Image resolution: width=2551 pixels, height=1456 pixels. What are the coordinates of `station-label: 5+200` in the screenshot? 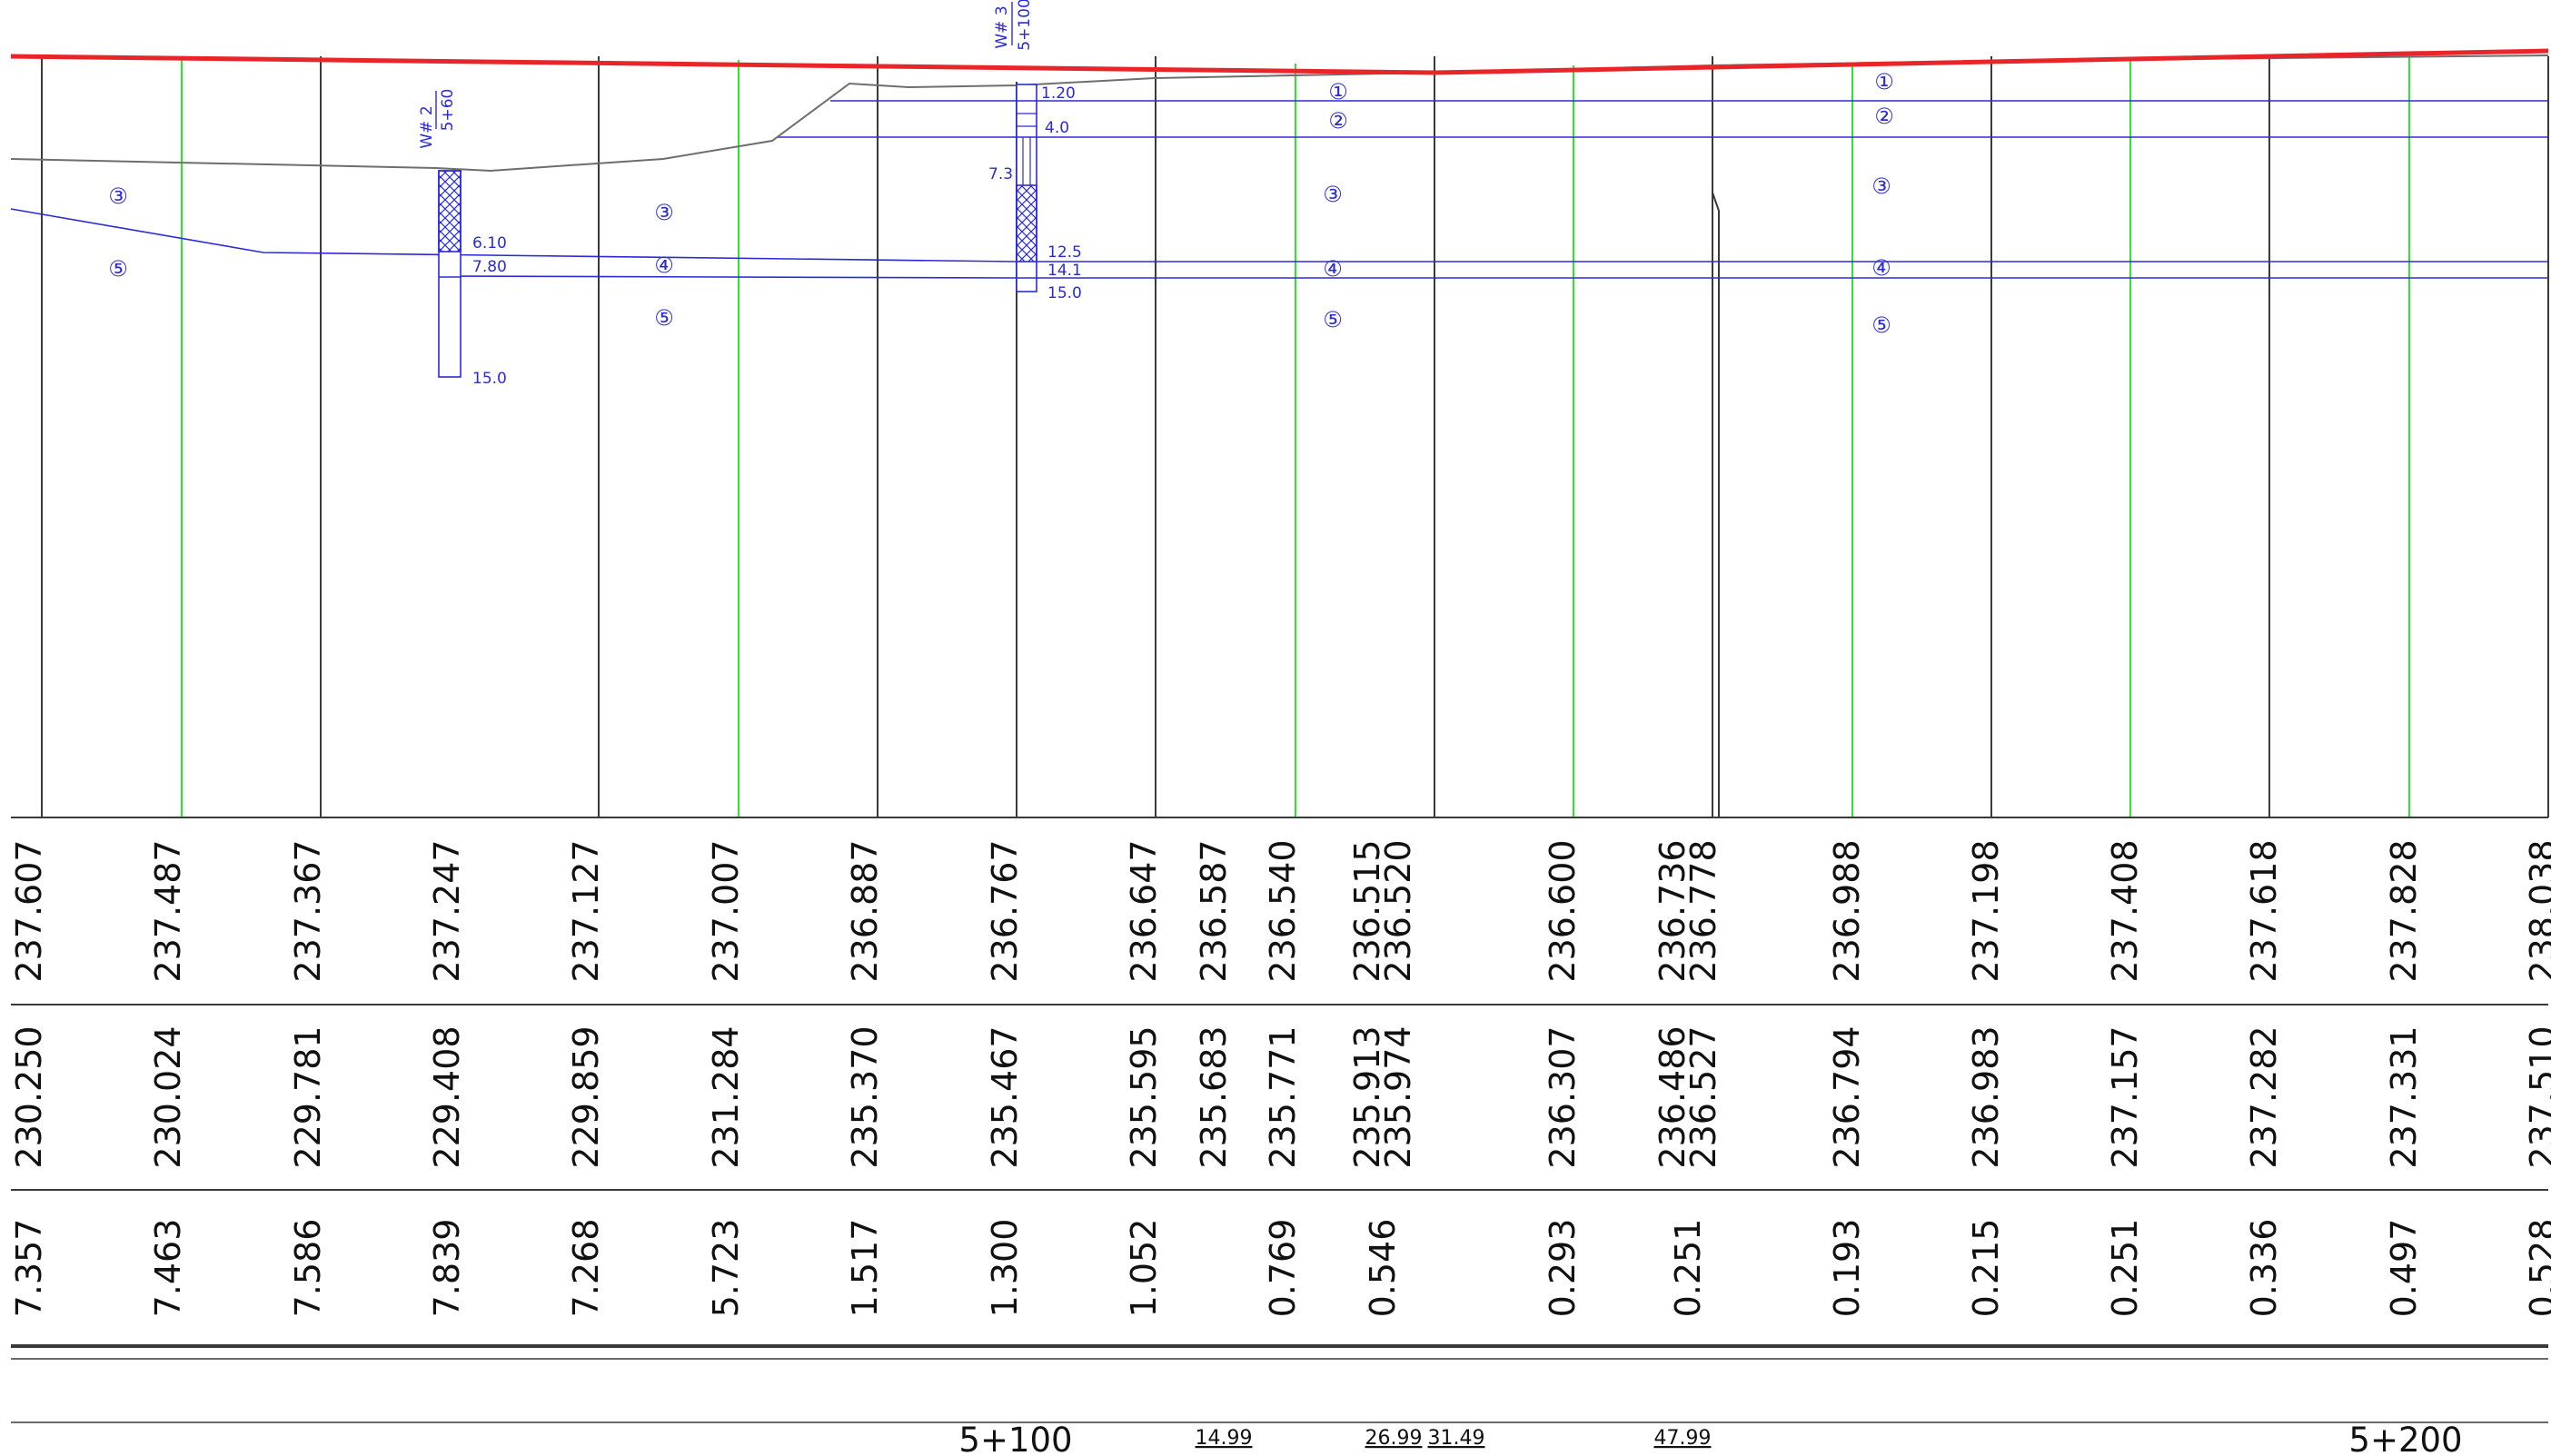 It's located at (2405, 1438).